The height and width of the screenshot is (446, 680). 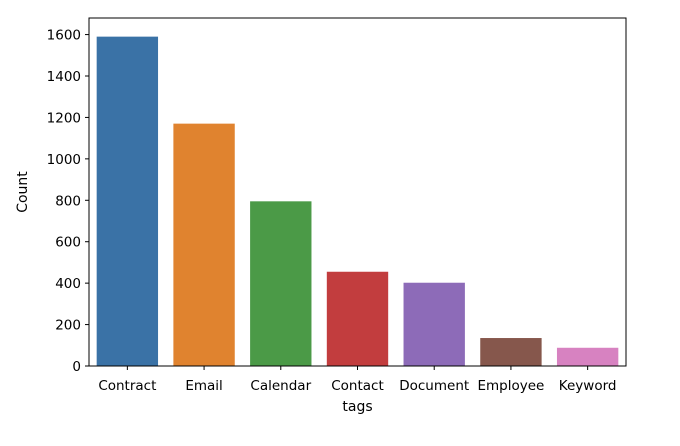 I want to click on x-tick-label: Document, so click(x=434, y=386).